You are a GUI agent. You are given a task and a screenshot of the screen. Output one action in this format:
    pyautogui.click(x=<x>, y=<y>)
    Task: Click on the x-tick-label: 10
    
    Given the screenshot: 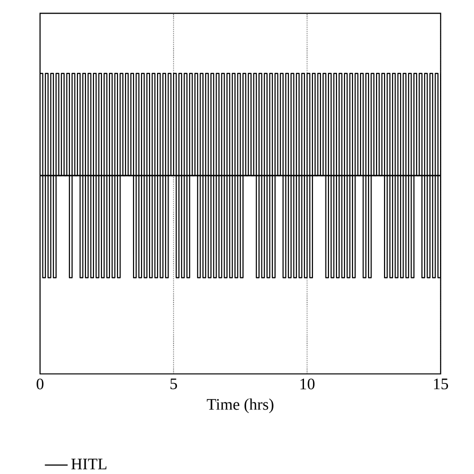 What is the action you would take?
    pyautogui.click(x=307, y=384)
    